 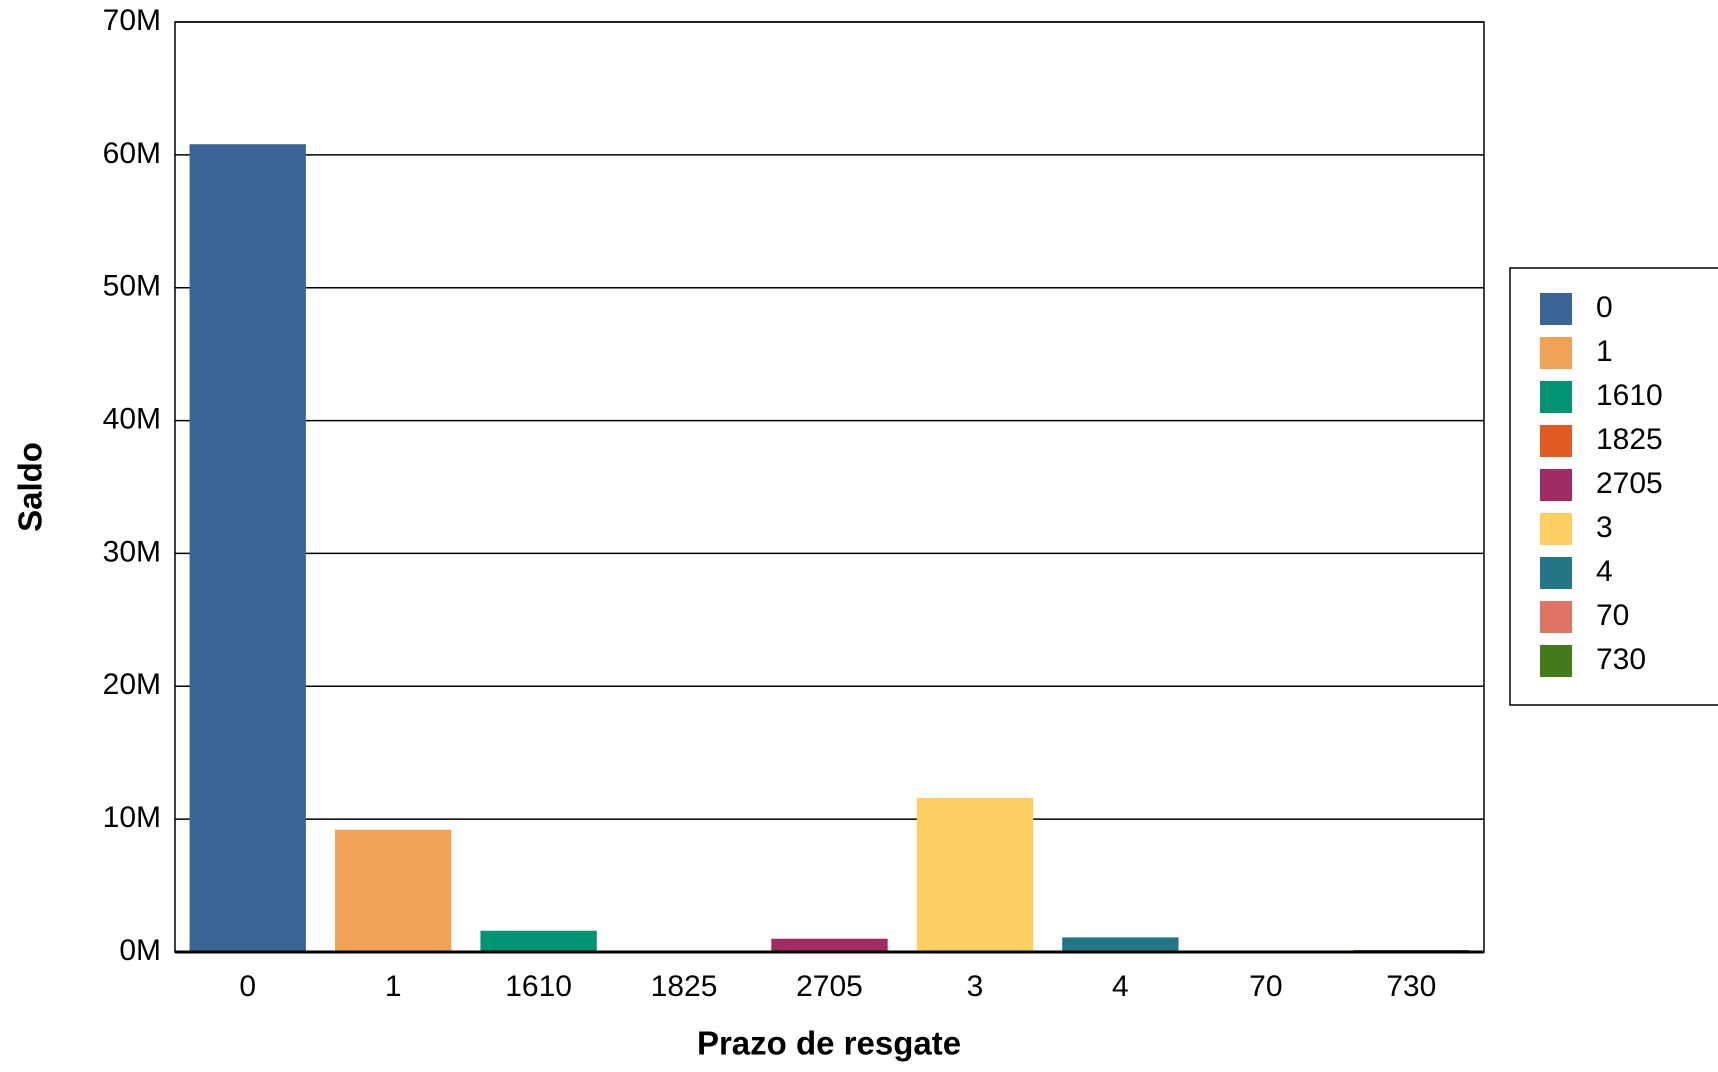 I want to click on x-tick-label: 730, so click(x=1411, y=986).